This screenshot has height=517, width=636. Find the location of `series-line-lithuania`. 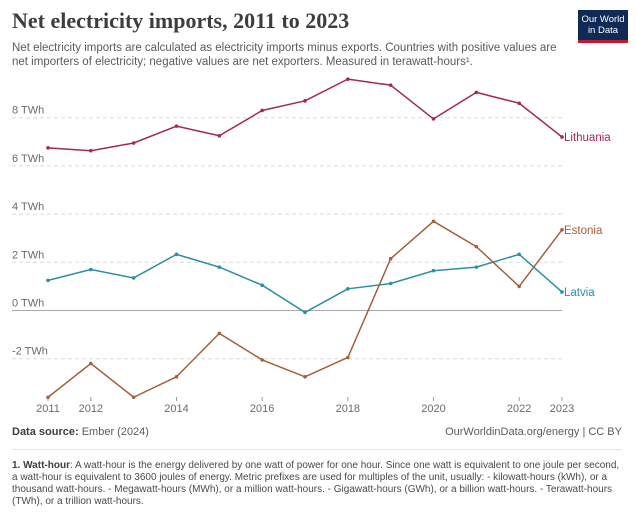

series-line-lithuania is located at coordinates (305, 115).